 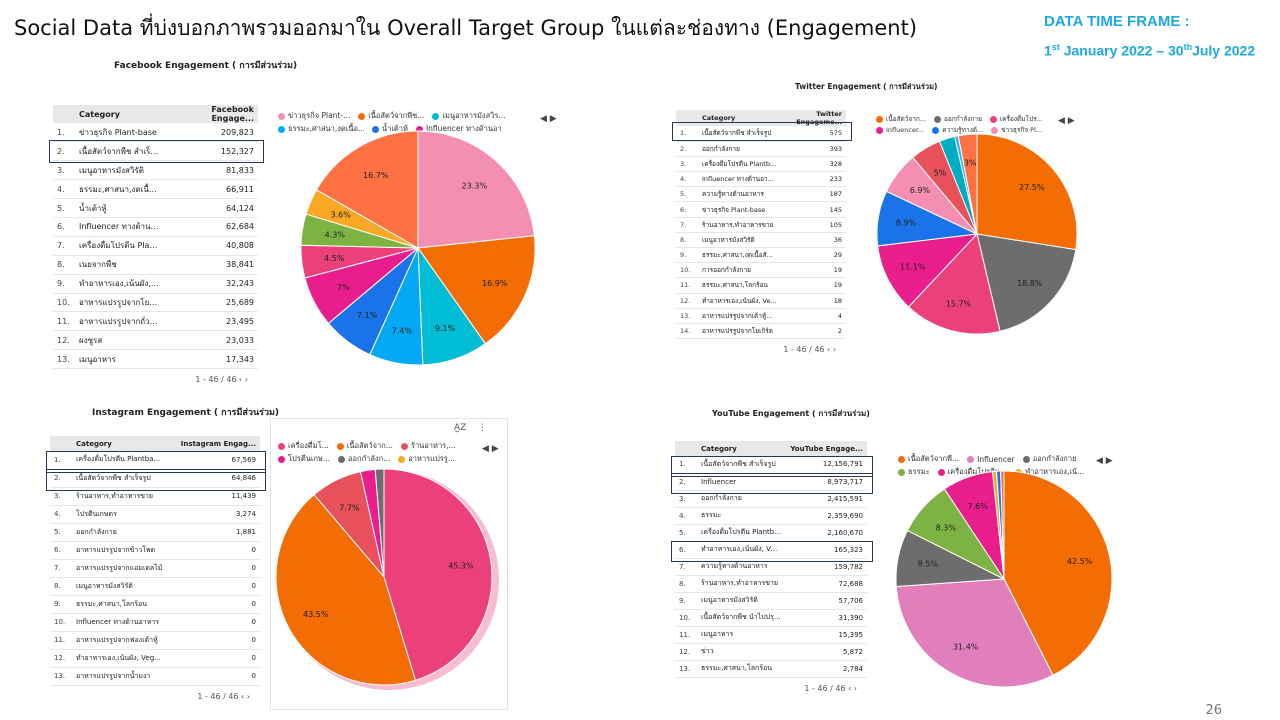 I want to click on table-row: 11. เมนูอาหาร 15,395, so click(x=771, y=635).